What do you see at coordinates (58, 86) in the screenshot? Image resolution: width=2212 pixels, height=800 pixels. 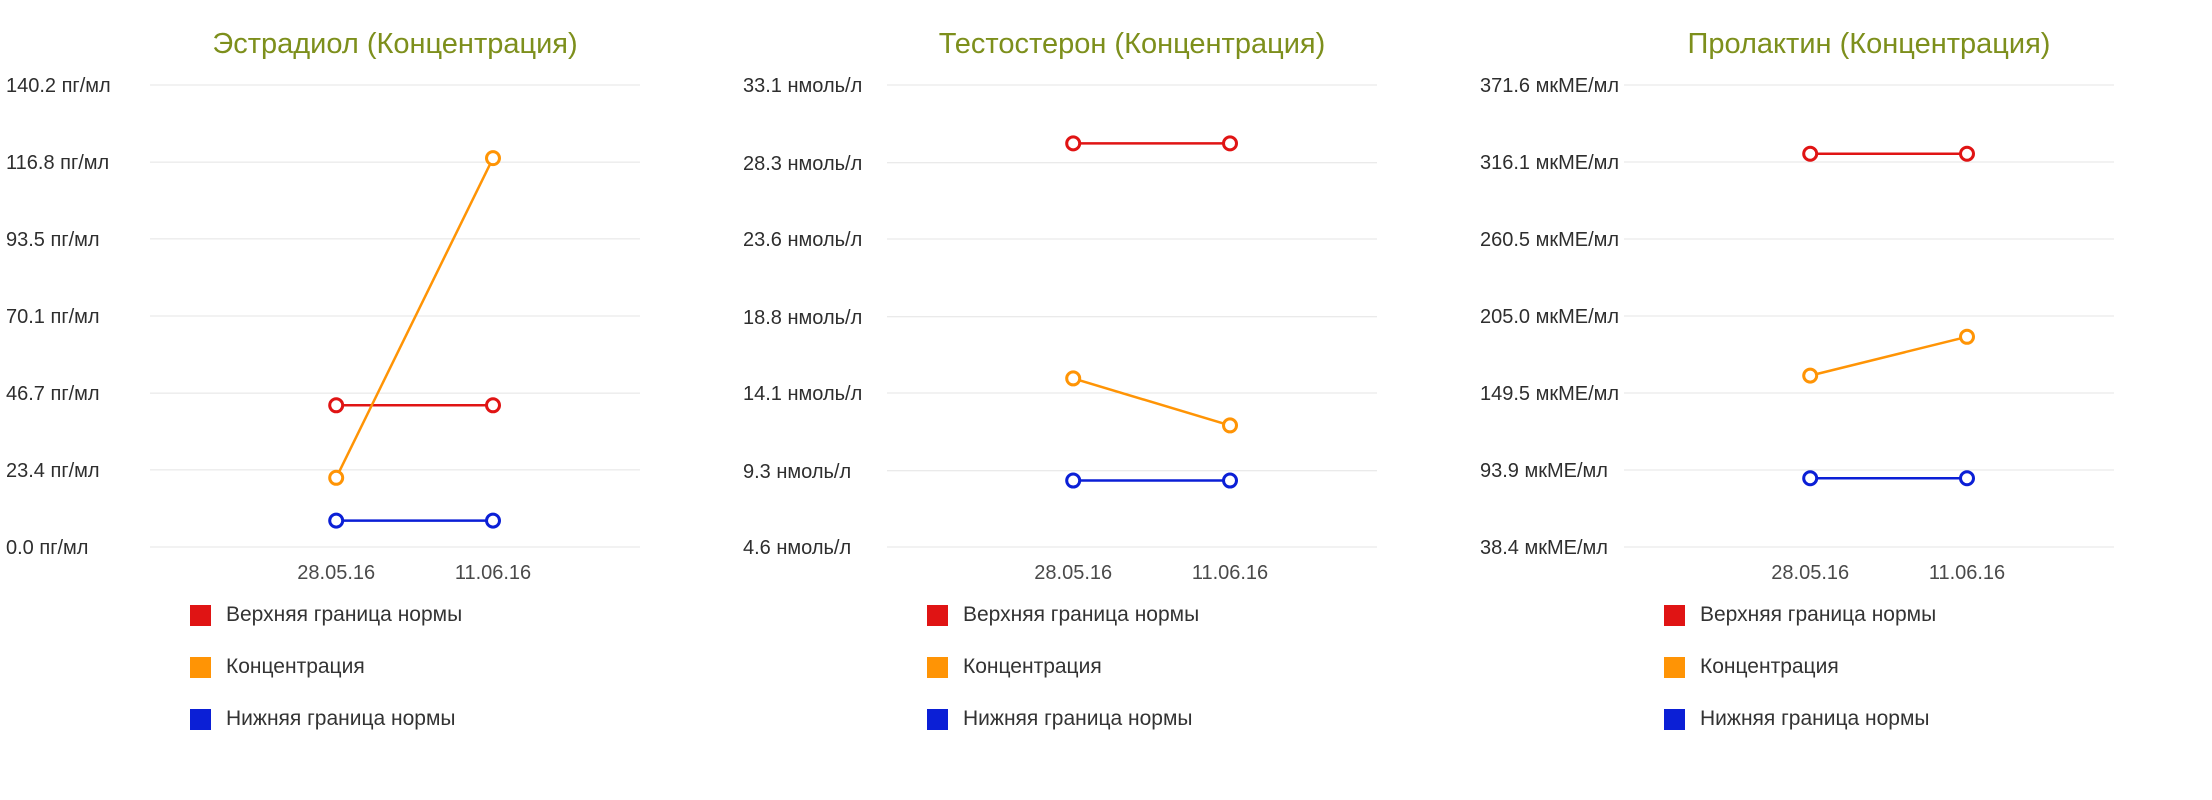 I see `y-axis-tick-label: 140.2 пг/мл` at bounding box center [58, 86].